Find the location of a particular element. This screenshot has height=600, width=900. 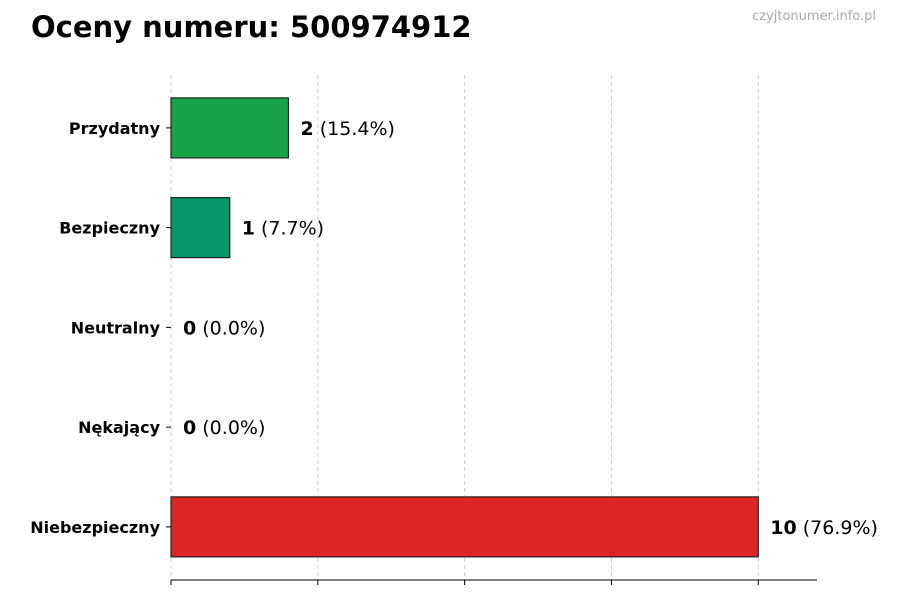

value-count: 10 is located at coordinates (783, 528).